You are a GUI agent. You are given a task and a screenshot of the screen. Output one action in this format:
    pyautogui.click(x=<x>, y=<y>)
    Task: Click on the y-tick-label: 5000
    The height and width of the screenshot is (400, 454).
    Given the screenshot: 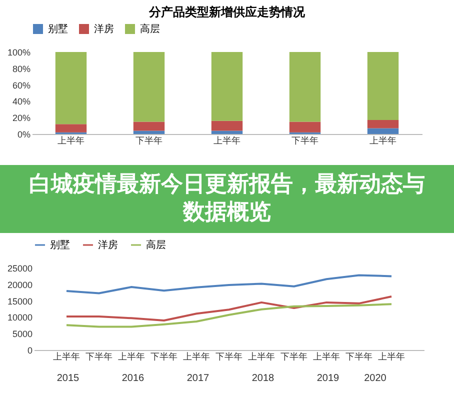 What is the action you would take?
    pyautogui.click(x=22, y=334)
    